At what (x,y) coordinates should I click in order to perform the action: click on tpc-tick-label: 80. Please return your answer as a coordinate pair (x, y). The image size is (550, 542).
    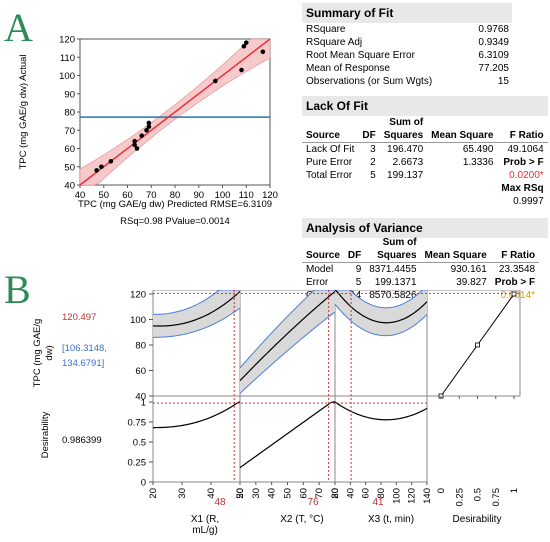
    Looking at the image, I should click on (140, 346).